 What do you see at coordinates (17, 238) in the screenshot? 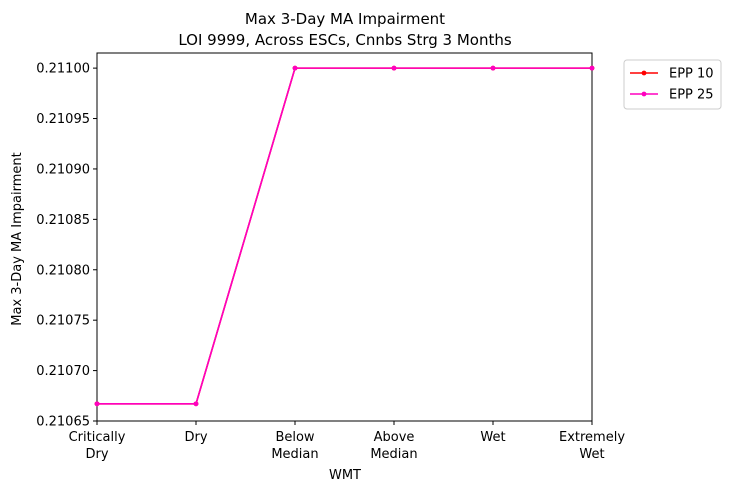
I see `y-axis-title: Max 3-Day MA Impairment` at bounding box center [17, 238].